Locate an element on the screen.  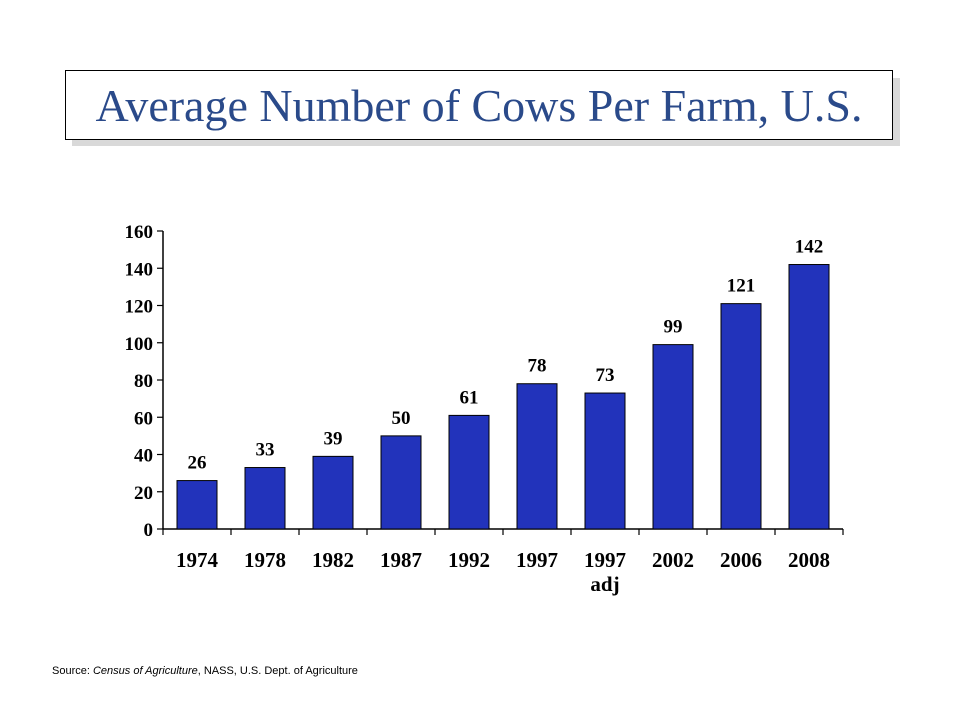
y-tick-label: 120 is located at coordinates (139, 307).